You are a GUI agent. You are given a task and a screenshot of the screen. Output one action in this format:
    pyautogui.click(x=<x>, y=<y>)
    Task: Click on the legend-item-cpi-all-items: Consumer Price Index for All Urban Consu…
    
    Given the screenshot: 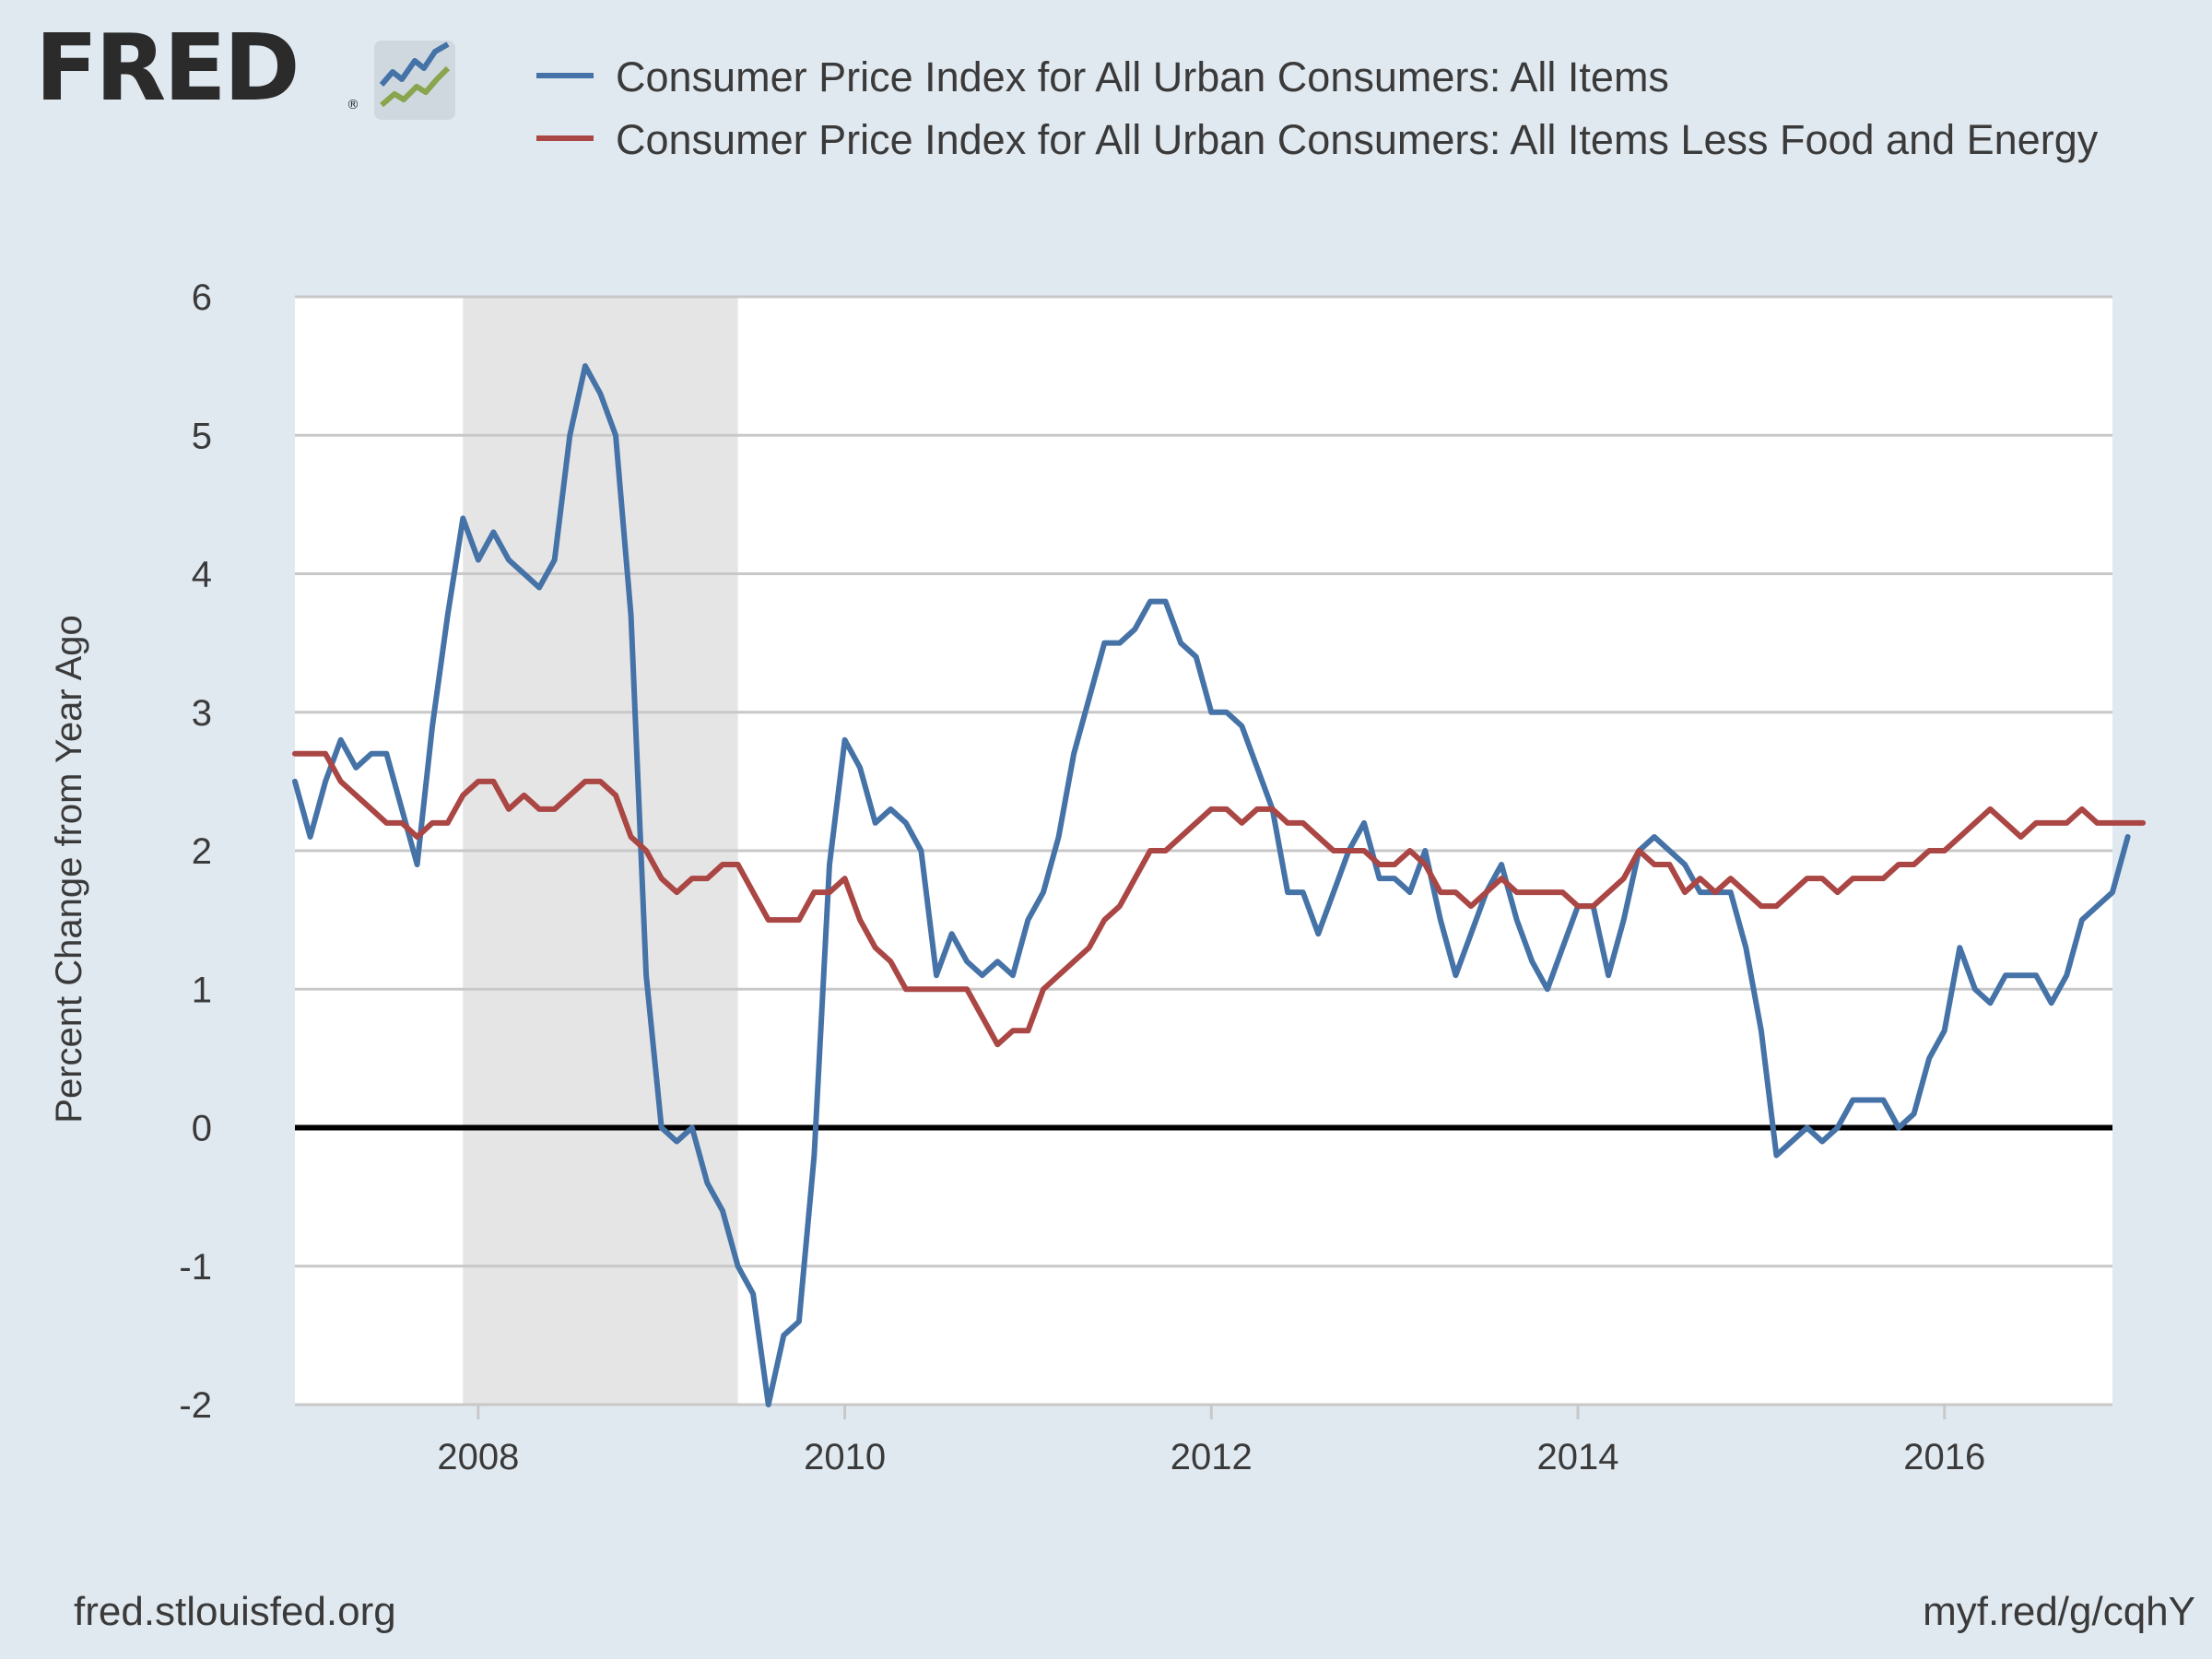 What is the action you would take?
    pyautogui.click(x=1317, y=77)
    